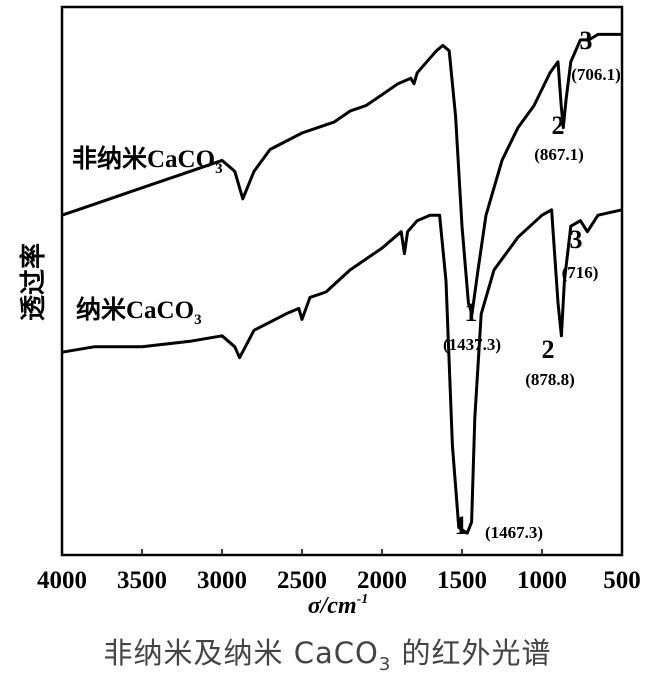  What do you see at coordinates (514, 532) in the screenshot?
I see `peak-wavenumber: (1467.3)` at bounding box center [514, 532].